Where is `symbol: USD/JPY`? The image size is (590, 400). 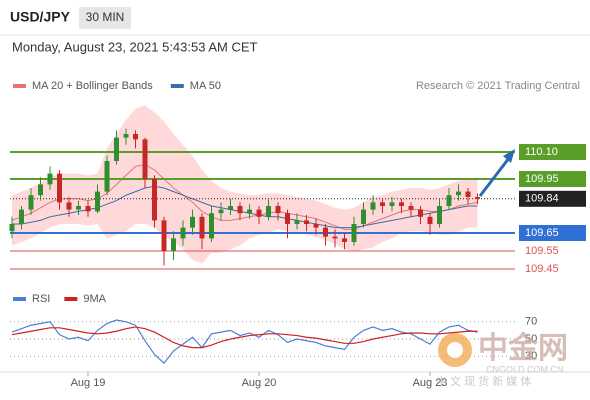 symbol: USD/JPY is located at coordinates (40, 17).